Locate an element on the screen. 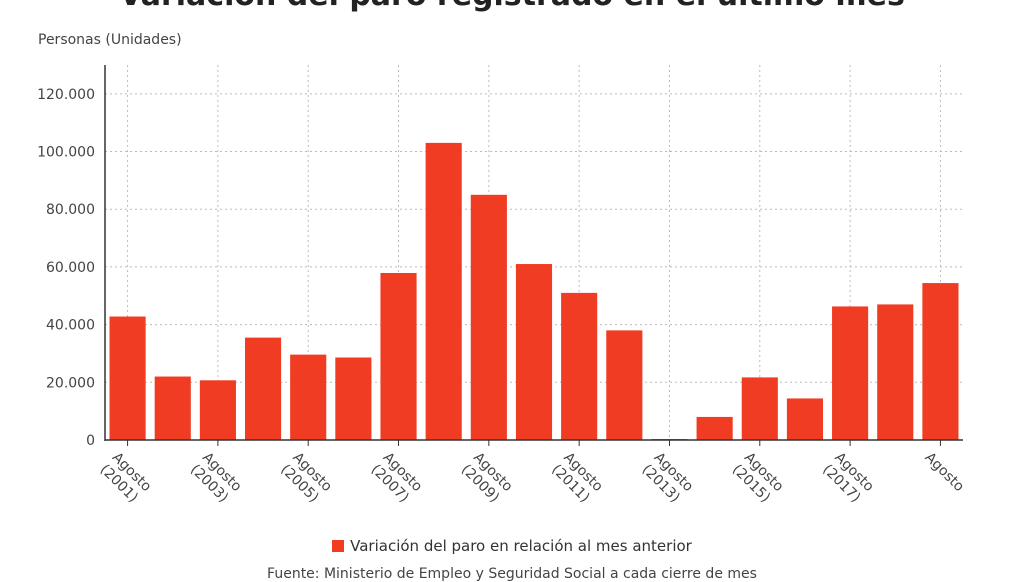 The image size is (1024, 582). legend-swatch is located at coordinates (338, 546).